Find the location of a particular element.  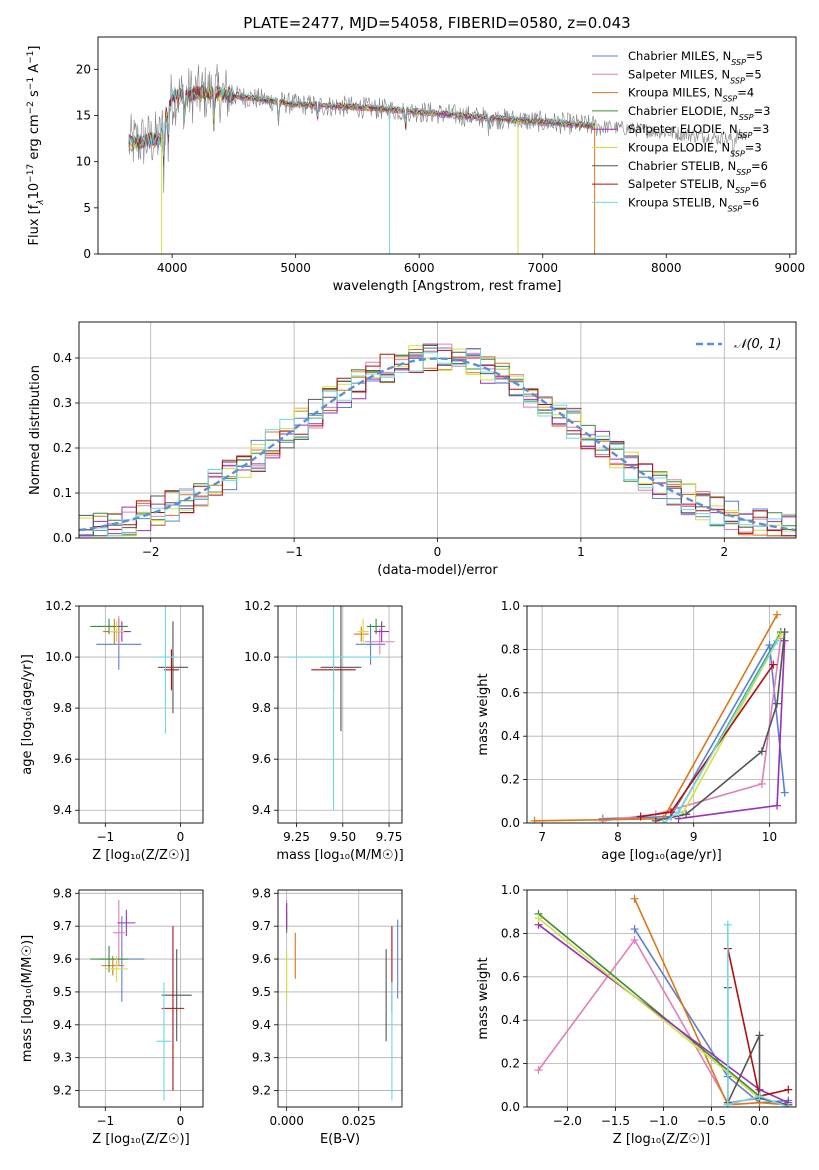

x-tick-label: 9.25 is located at coordinates (296, 837).